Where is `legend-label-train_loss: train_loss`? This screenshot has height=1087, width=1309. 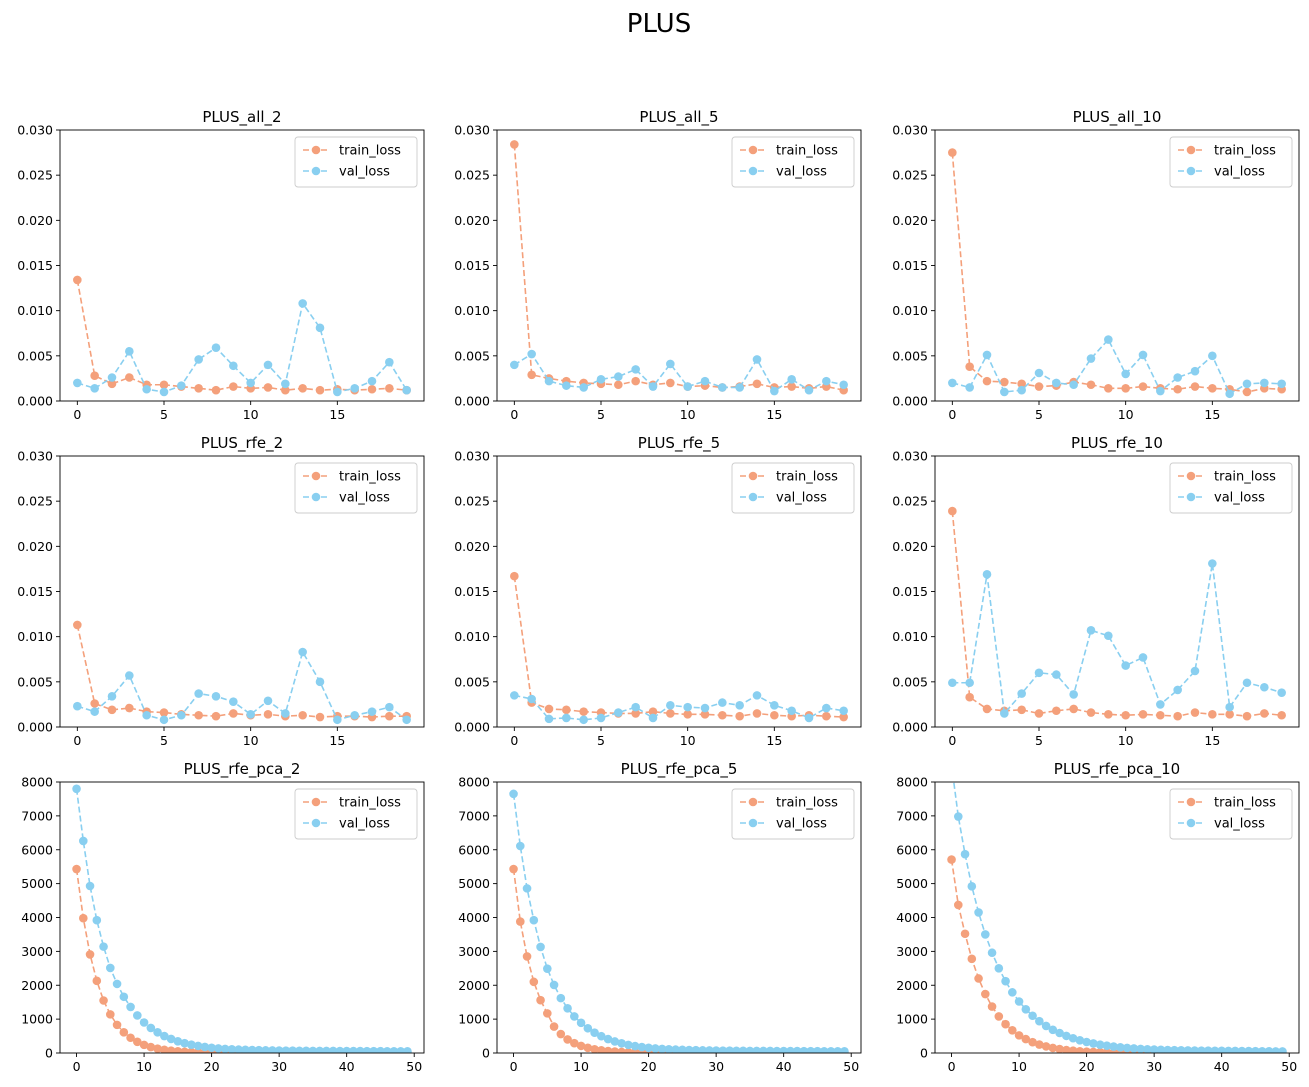 legend-label-train_loss: train_loss is located at coordinates (1245, 151).